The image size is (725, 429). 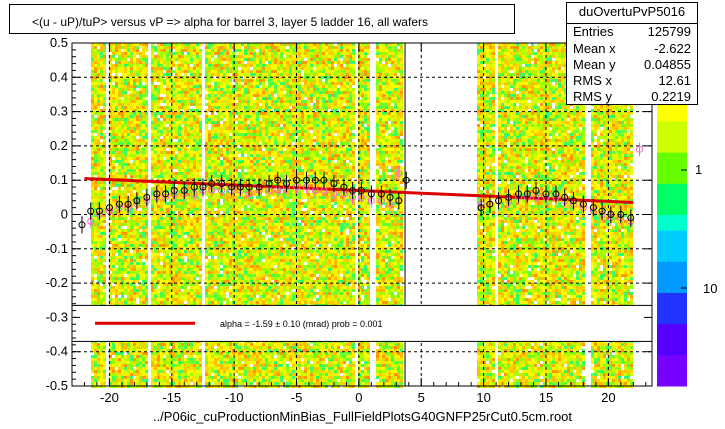 I want to click on y-tick-label: 0.3, so click(x=59, y=111).